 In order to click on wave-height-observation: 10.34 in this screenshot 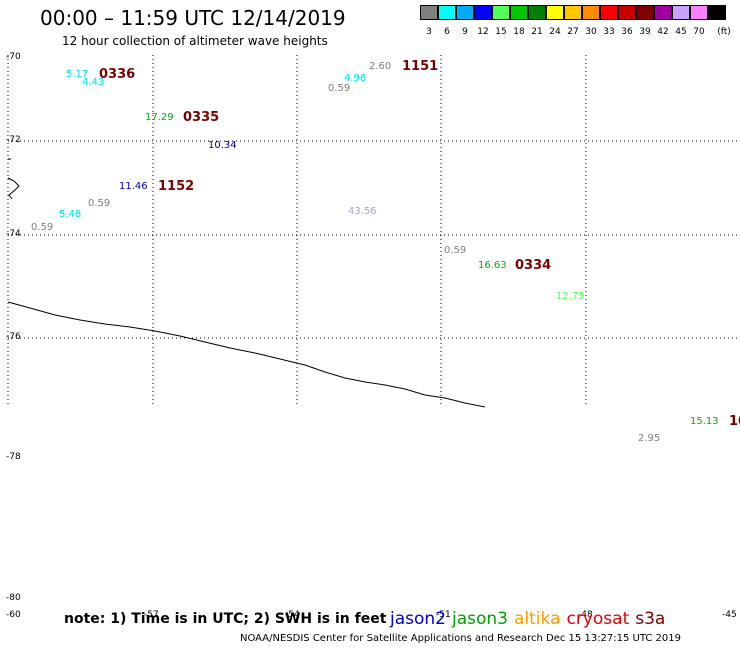, I will do `click(222, 145)`.